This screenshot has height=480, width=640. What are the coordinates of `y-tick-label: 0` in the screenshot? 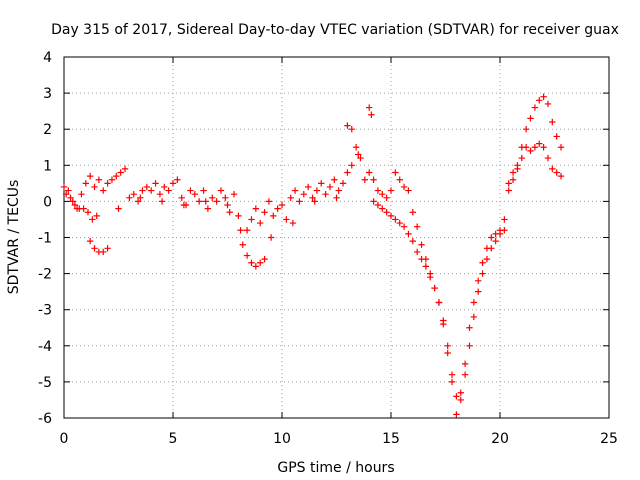 It's located at (47, 202).